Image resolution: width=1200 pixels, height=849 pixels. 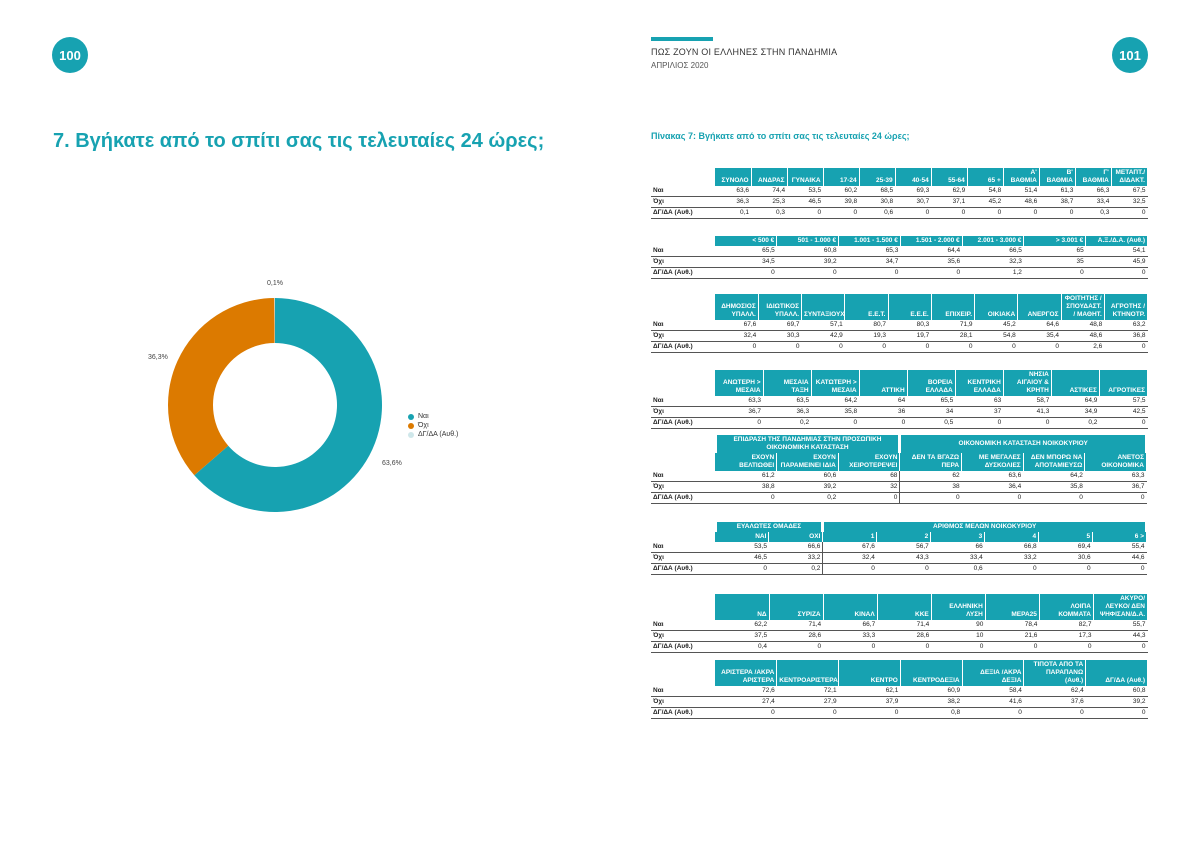 What do you see at coordinates (1119, 537) in the screenshot?
I see `column-header: 6 >` at bounding box center [1119, 537].